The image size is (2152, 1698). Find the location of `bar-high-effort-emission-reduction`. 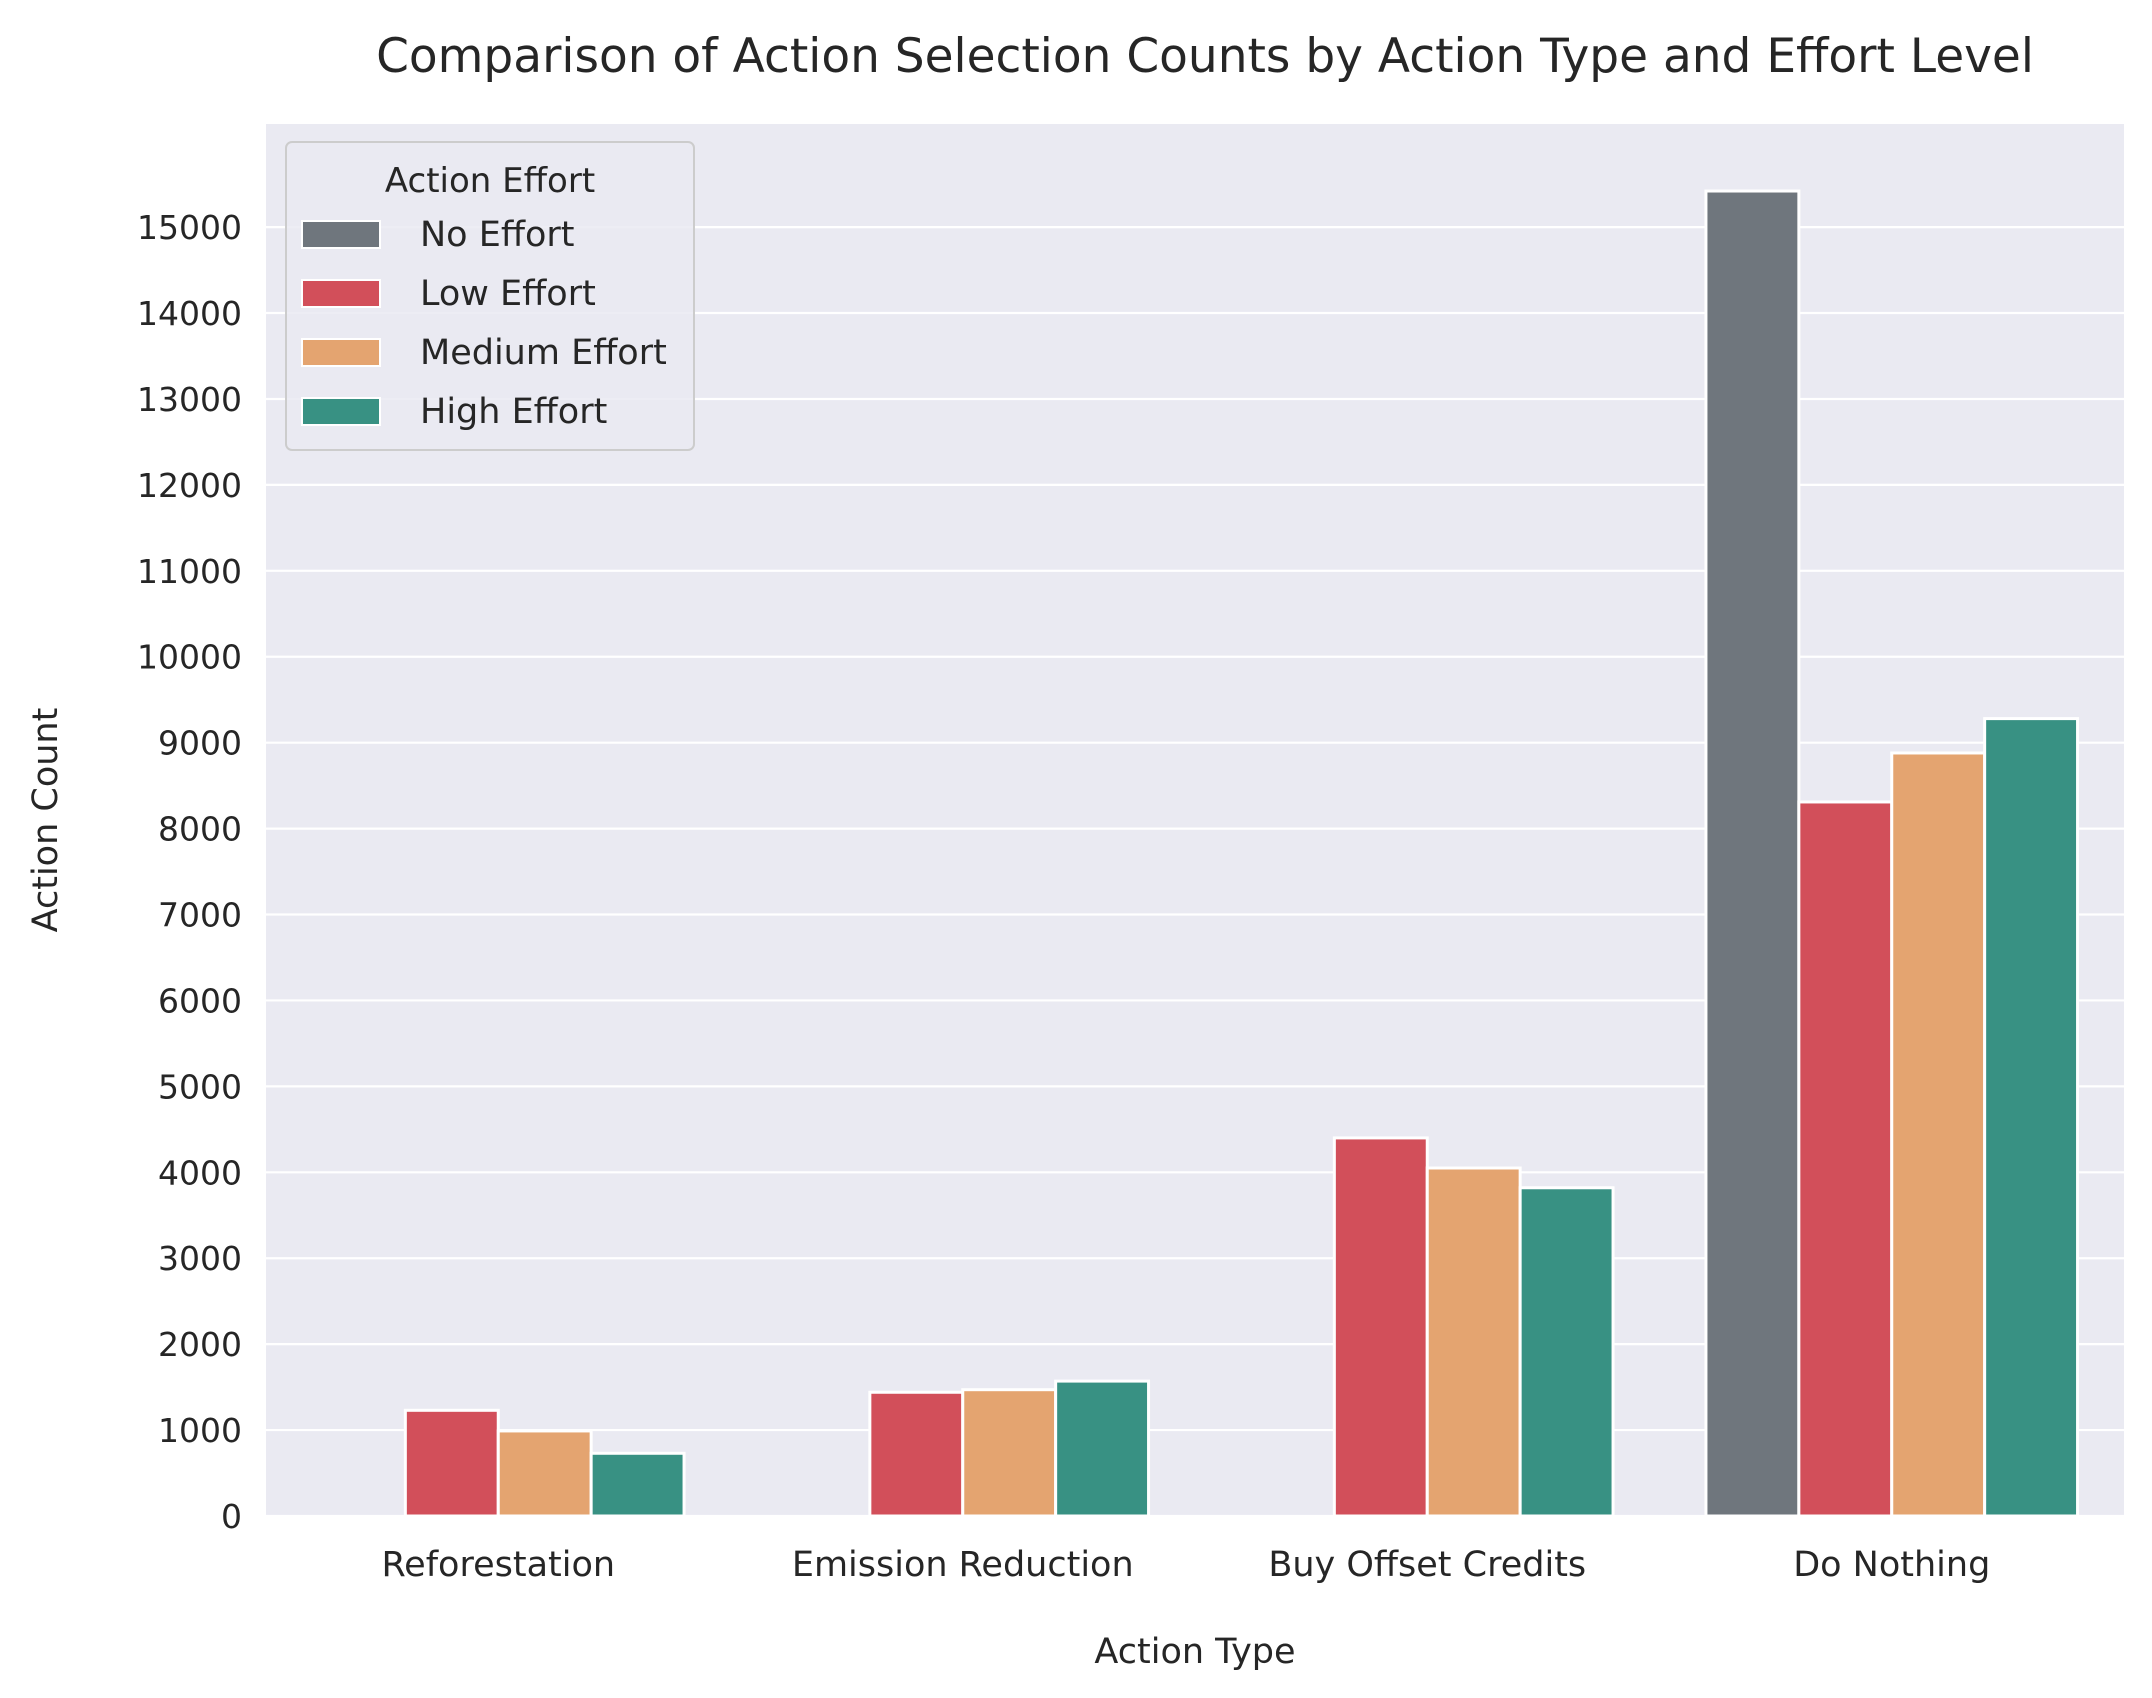

bar-high-effort-emission-reduction is located at coordinates (1102, 1448).